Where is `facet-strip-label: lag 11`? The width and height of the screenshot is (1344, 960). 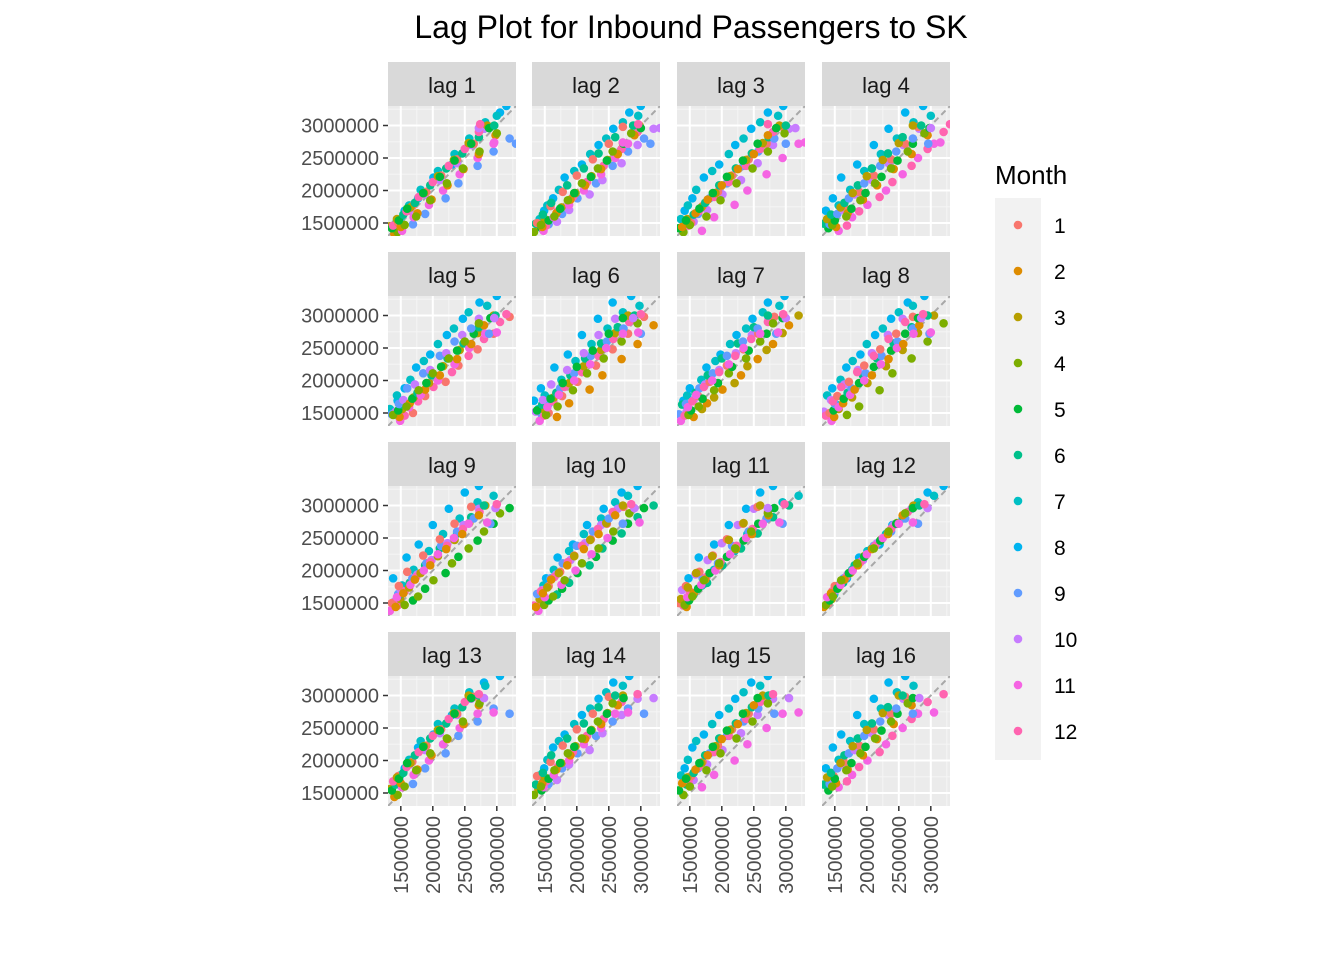
facet-strip-label: lag 11 is located at coordinates (741, 465).